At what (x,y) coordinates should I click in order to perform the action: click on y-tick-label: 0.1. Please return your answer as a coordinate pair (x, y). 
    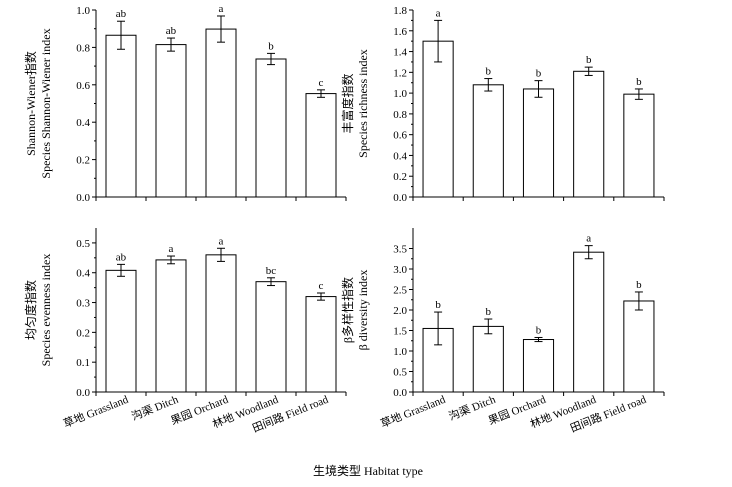
    Looking at the image, I should click on (83, 363).